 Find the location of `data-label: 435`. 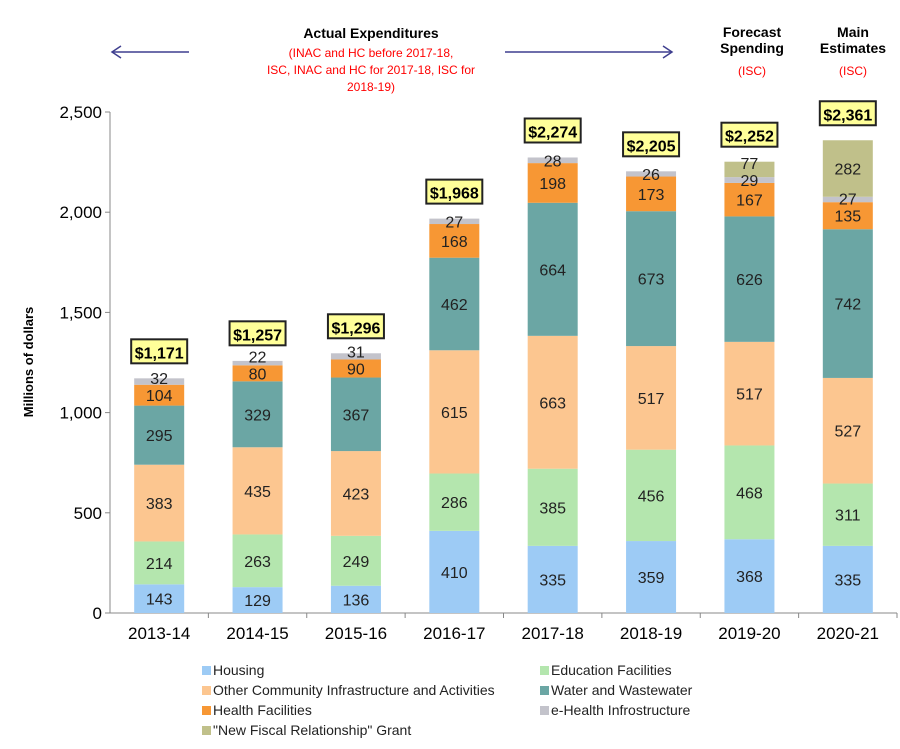

data-label: 435 is located at coordinates (257, 492).